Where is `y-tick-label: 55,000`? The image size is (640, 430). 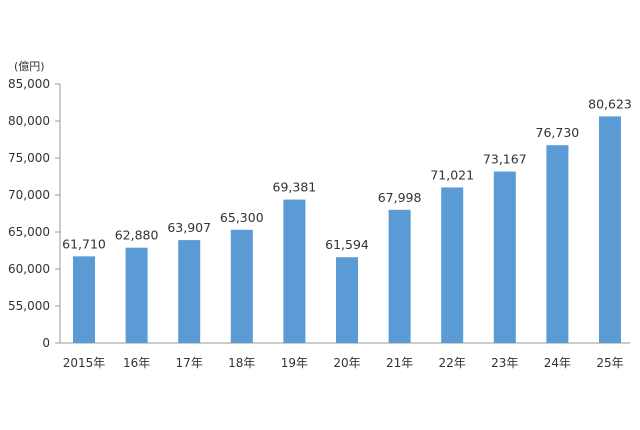 y-tick-label: 55,000 is located at coordinates (29, 306).